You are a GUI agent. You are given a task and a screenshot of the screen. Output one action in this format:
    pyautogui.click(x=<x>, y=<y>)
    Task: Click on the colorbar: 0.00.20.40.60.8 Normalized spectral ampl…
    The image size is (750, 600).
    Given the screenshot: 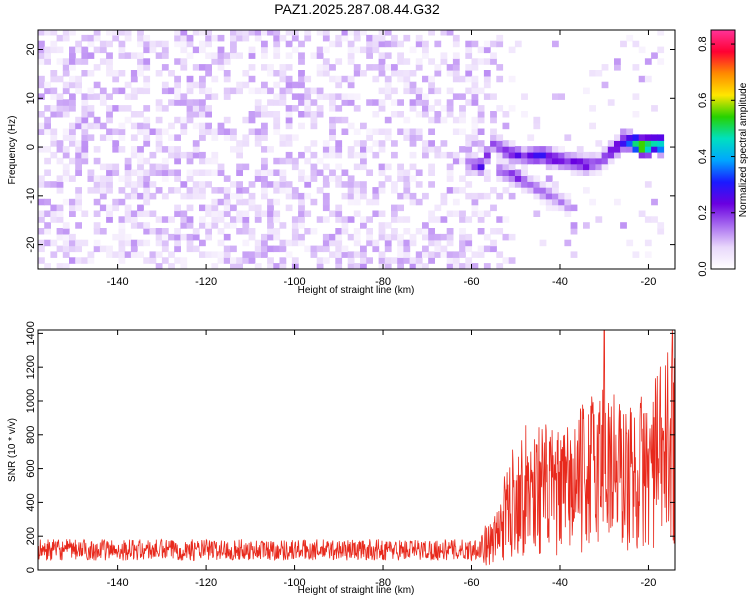 What is the action you would take?
    pyautogui.click(x=723, y=153)
    